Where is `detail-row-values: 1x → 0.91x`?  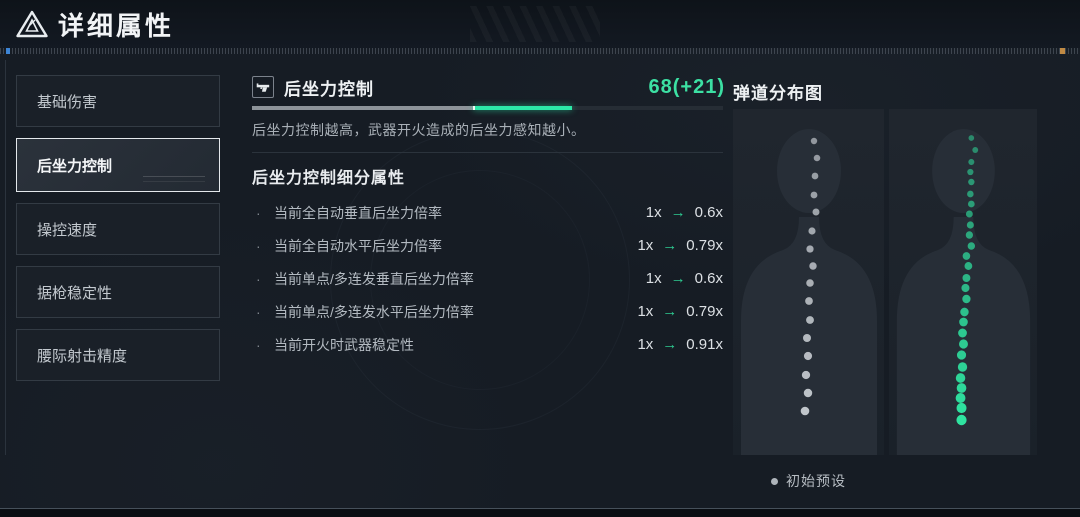
detail-row-values: 1x → 0.91x is located at coordinates (680, 344).